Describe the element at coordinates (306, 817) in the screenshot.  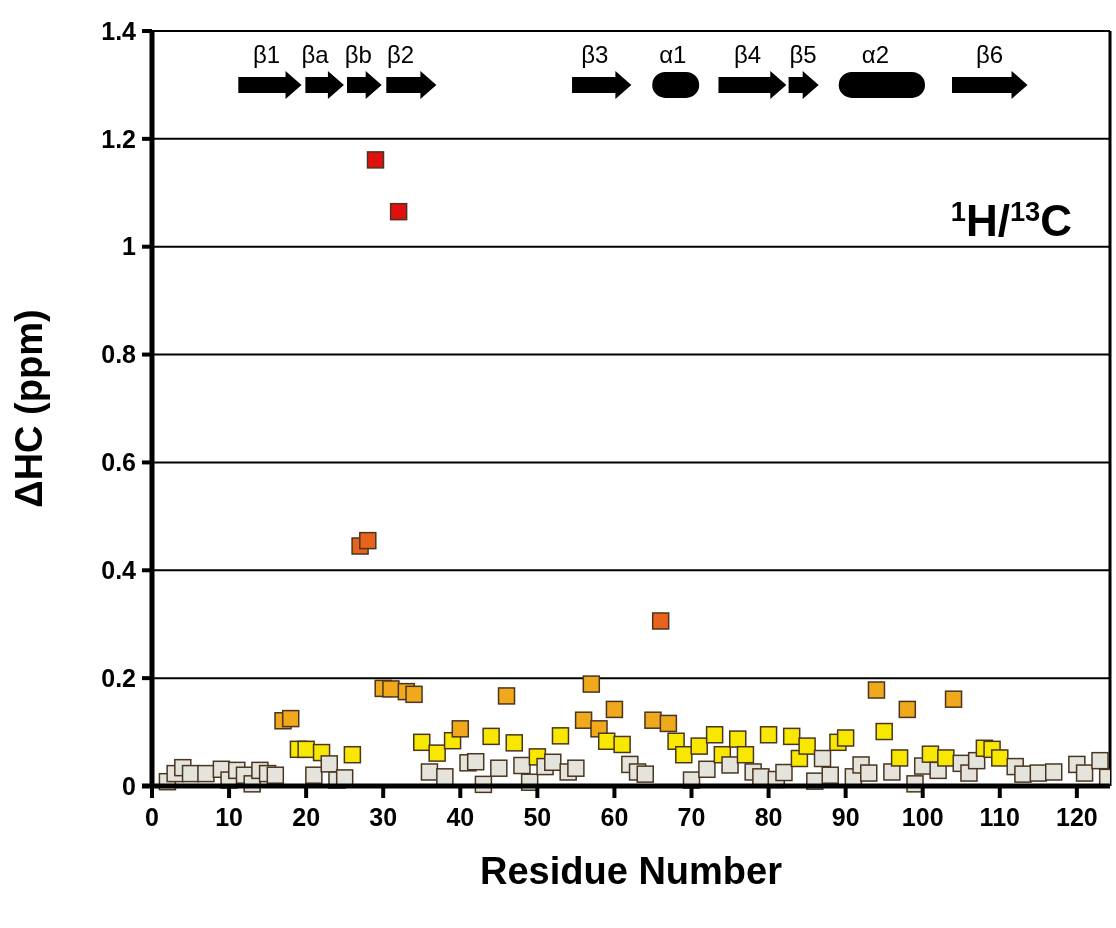
I see `x-tick-label: 20` at that location.